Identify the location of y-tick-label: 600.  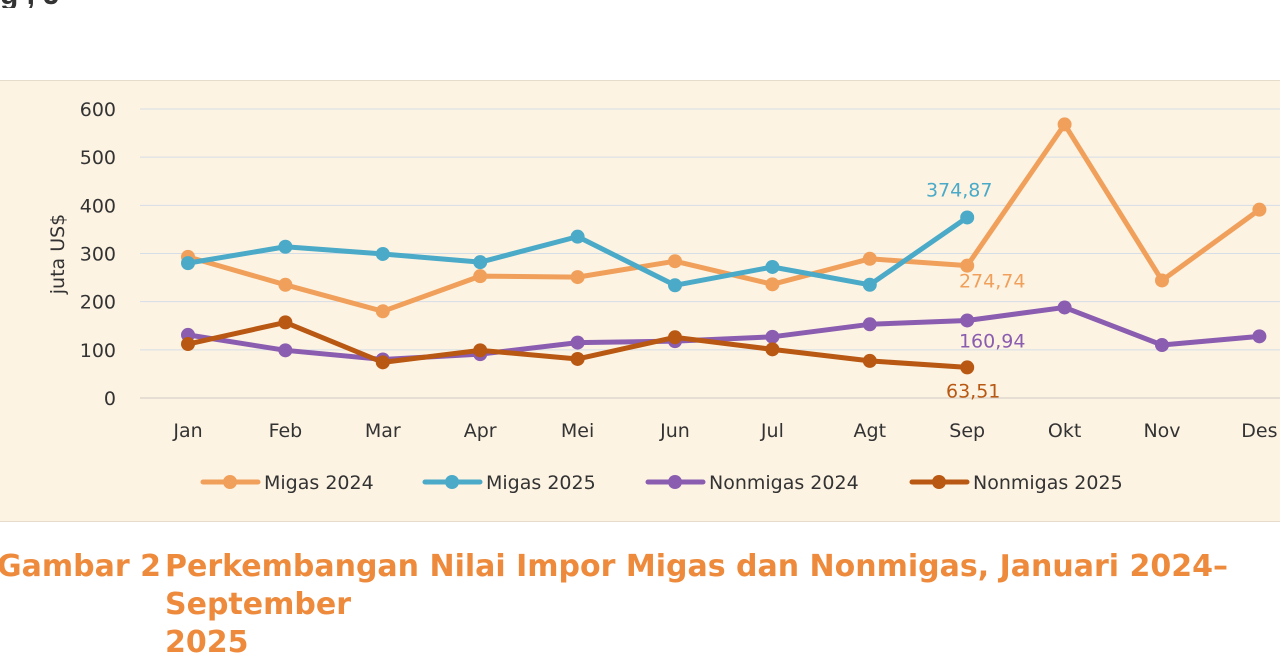
(98, 110).